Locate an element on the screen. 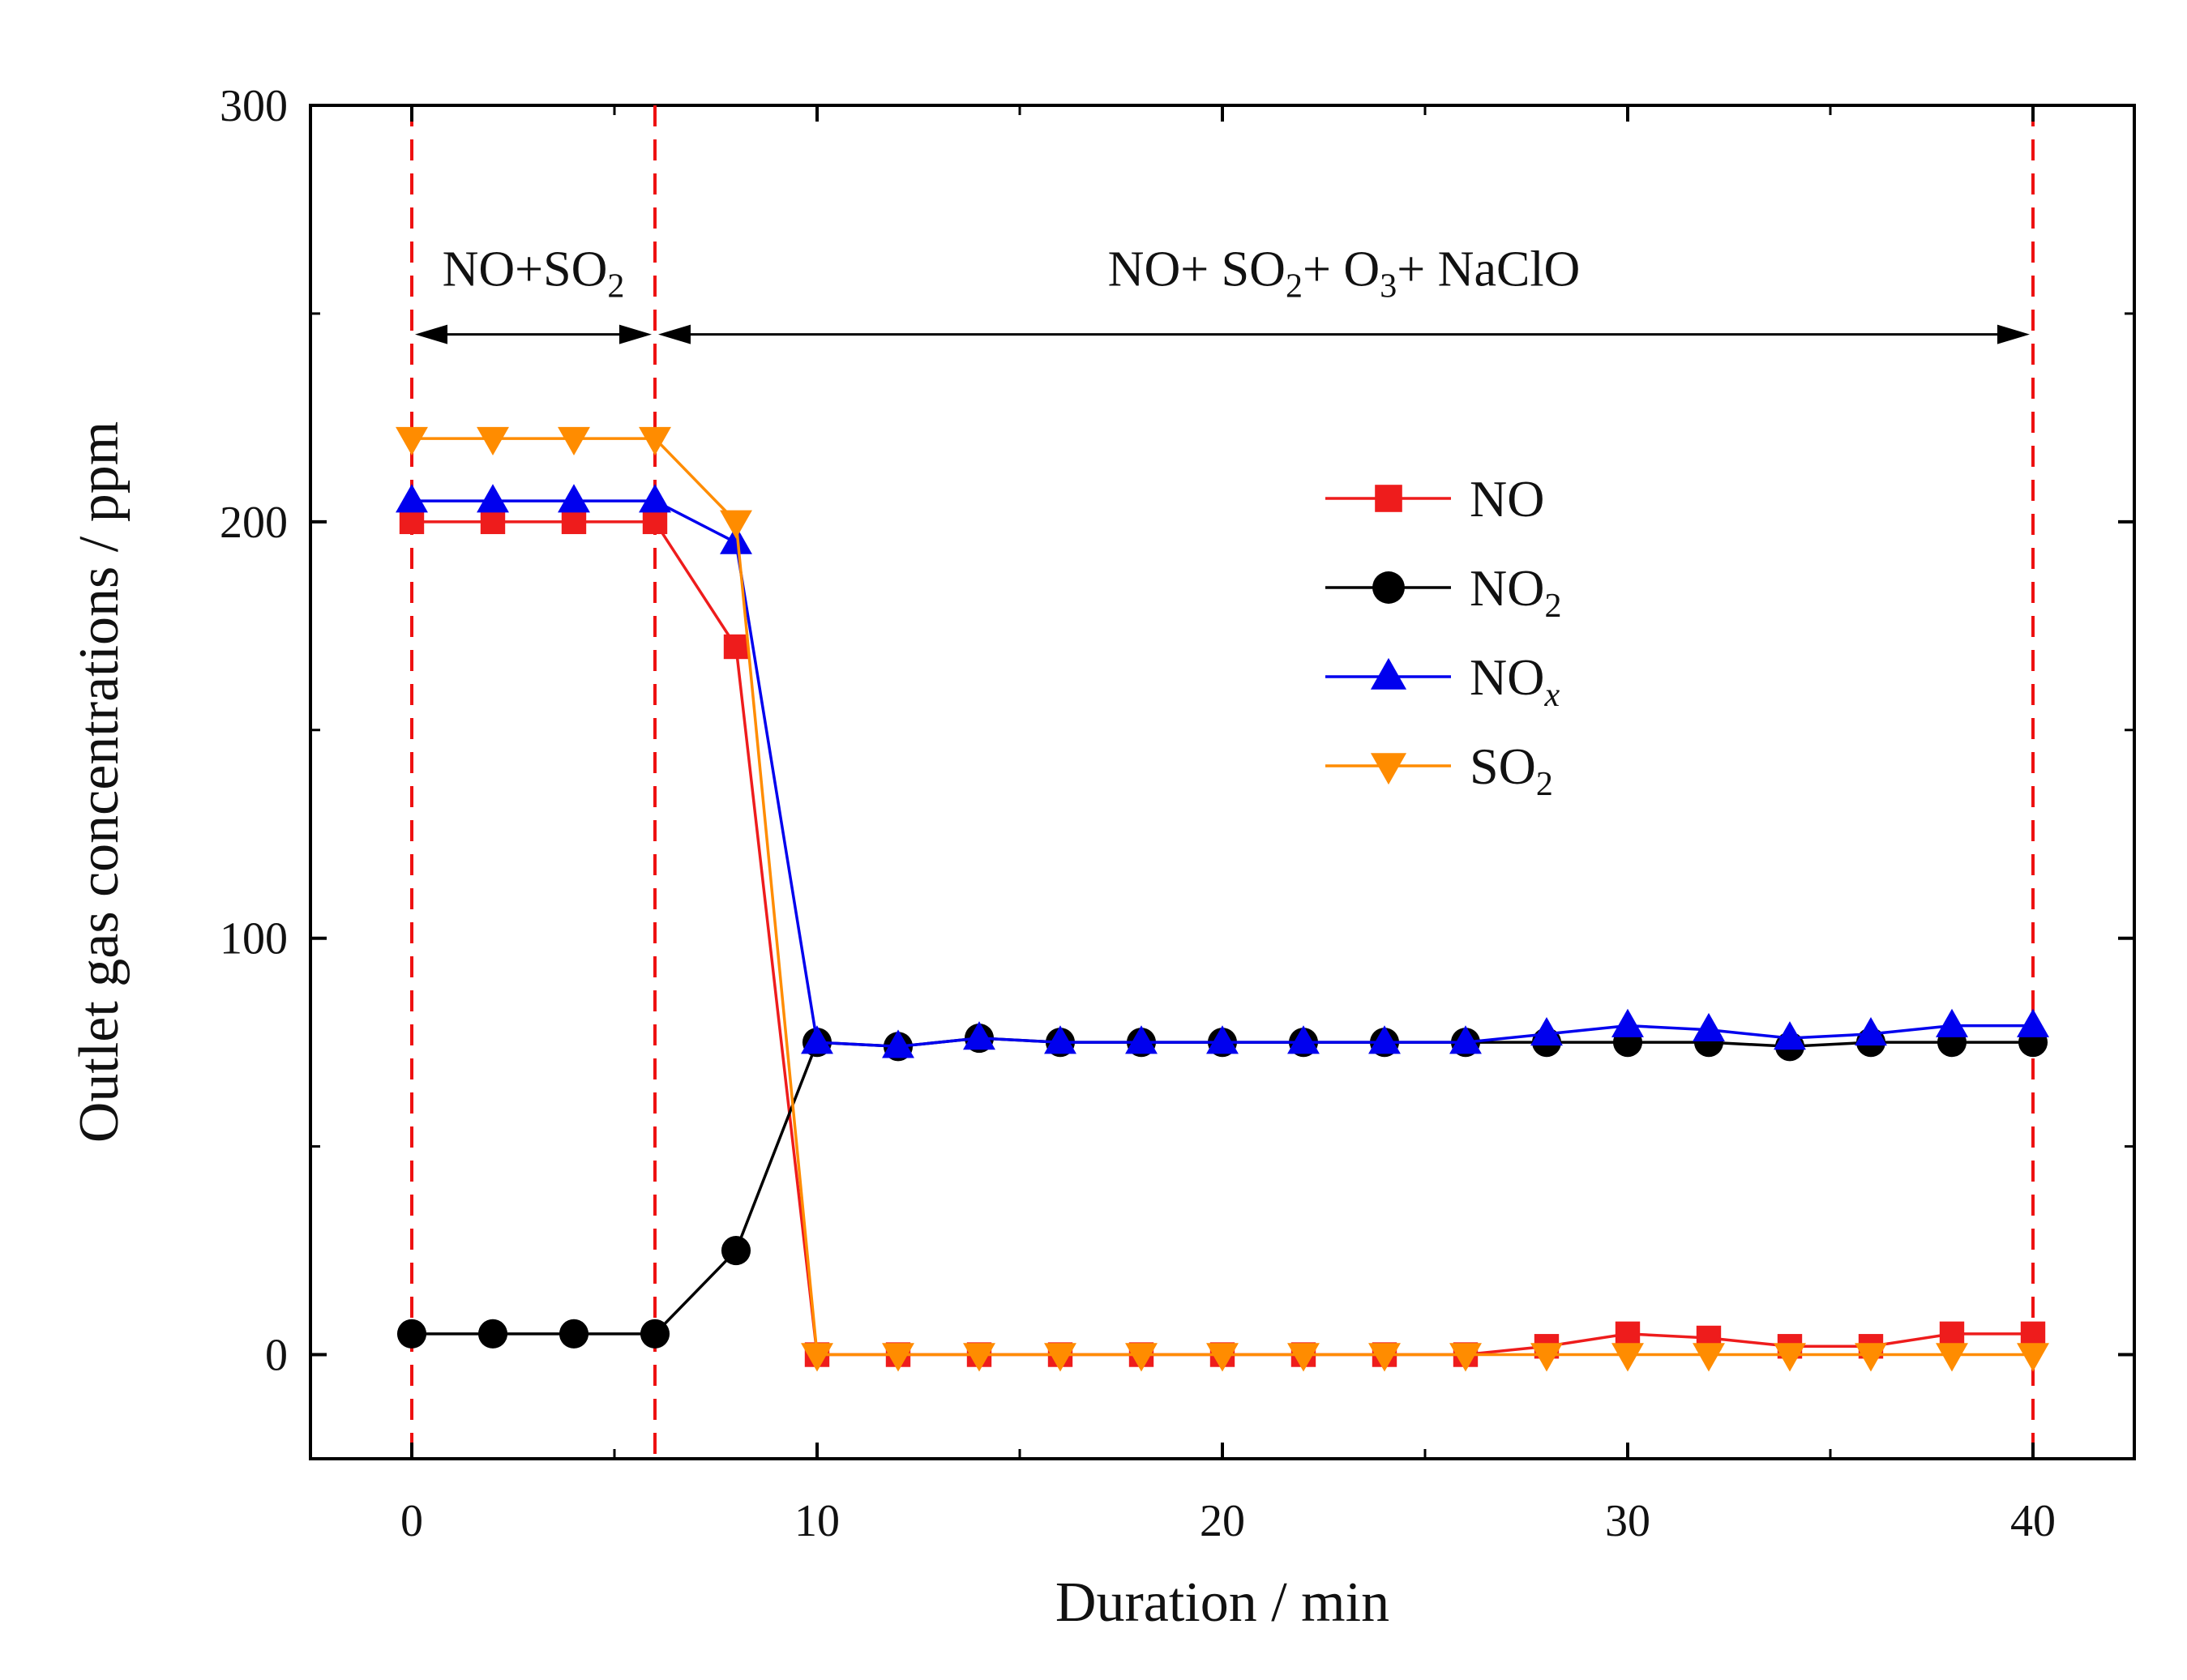  x-axis-title: Duration / min is located at coordinates (1222, 1602).